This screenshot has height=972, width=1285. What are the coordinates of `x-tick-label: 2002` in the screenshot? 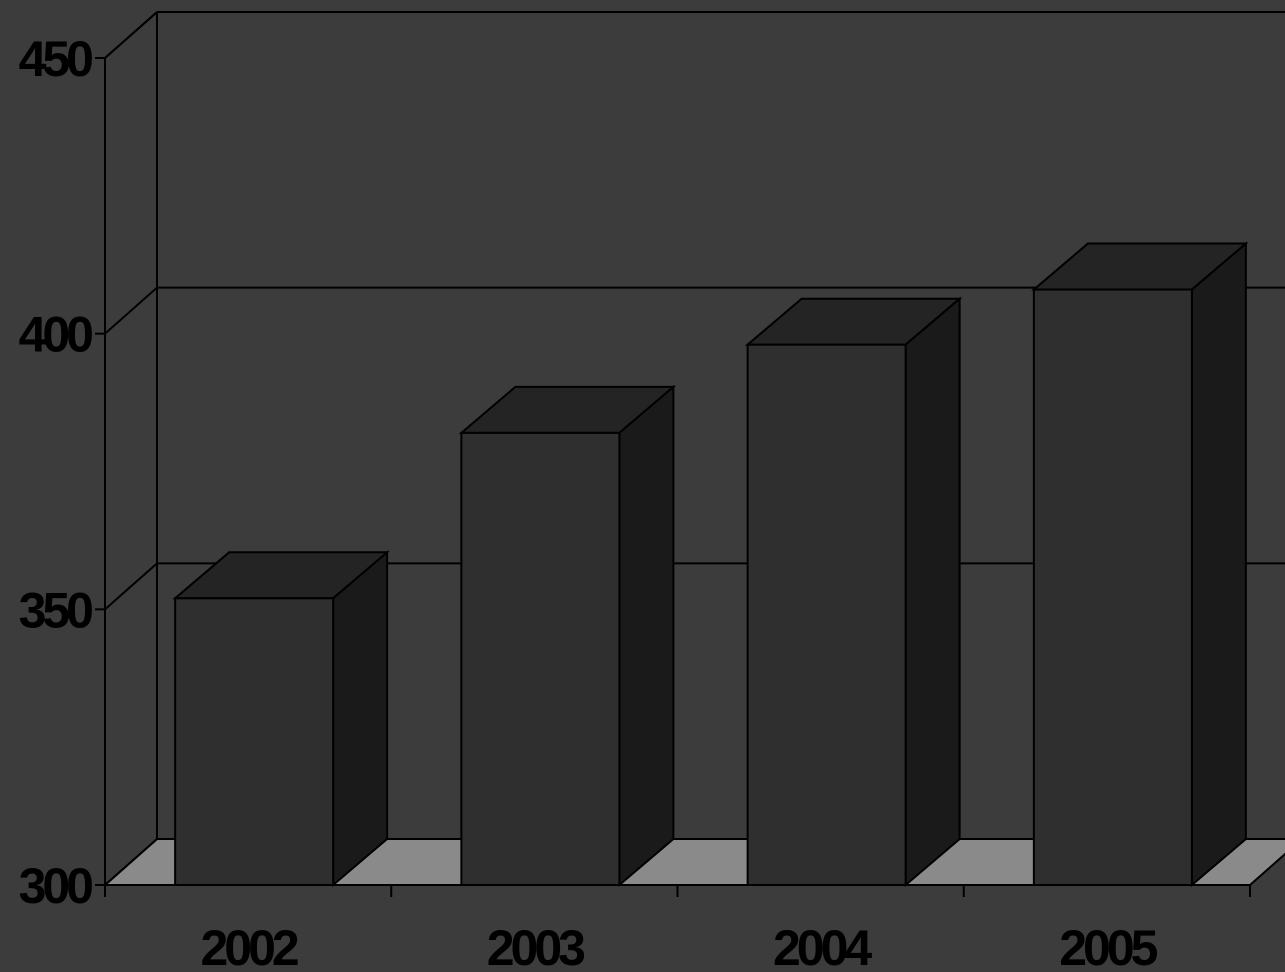 It's located at (249, 946).